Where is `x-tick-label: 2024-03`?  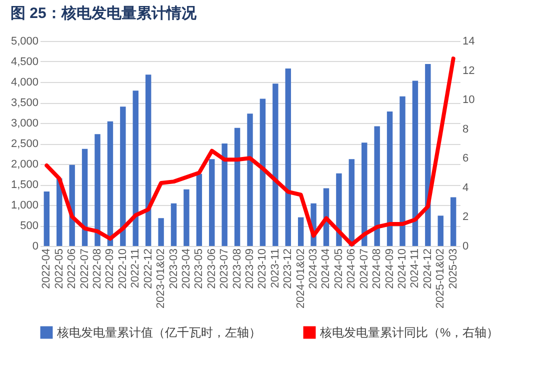 x-tick-label: 2024-03 is located at coordinates (314, 268).